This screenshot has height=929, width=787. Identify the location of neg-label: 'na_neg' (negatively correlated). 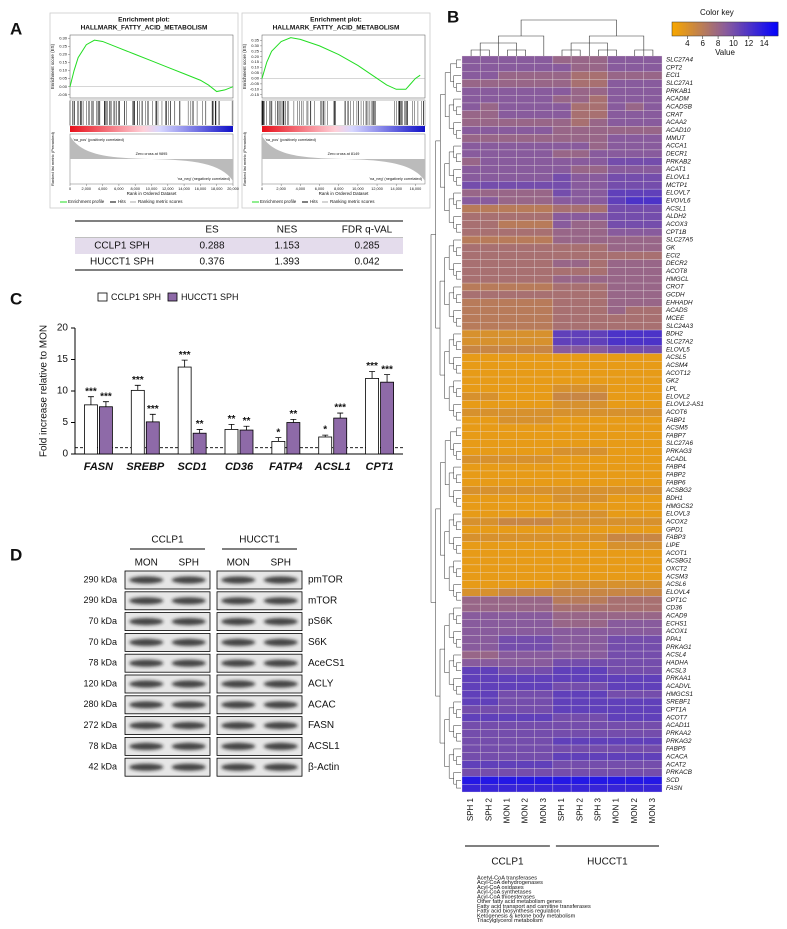
(395, 179).